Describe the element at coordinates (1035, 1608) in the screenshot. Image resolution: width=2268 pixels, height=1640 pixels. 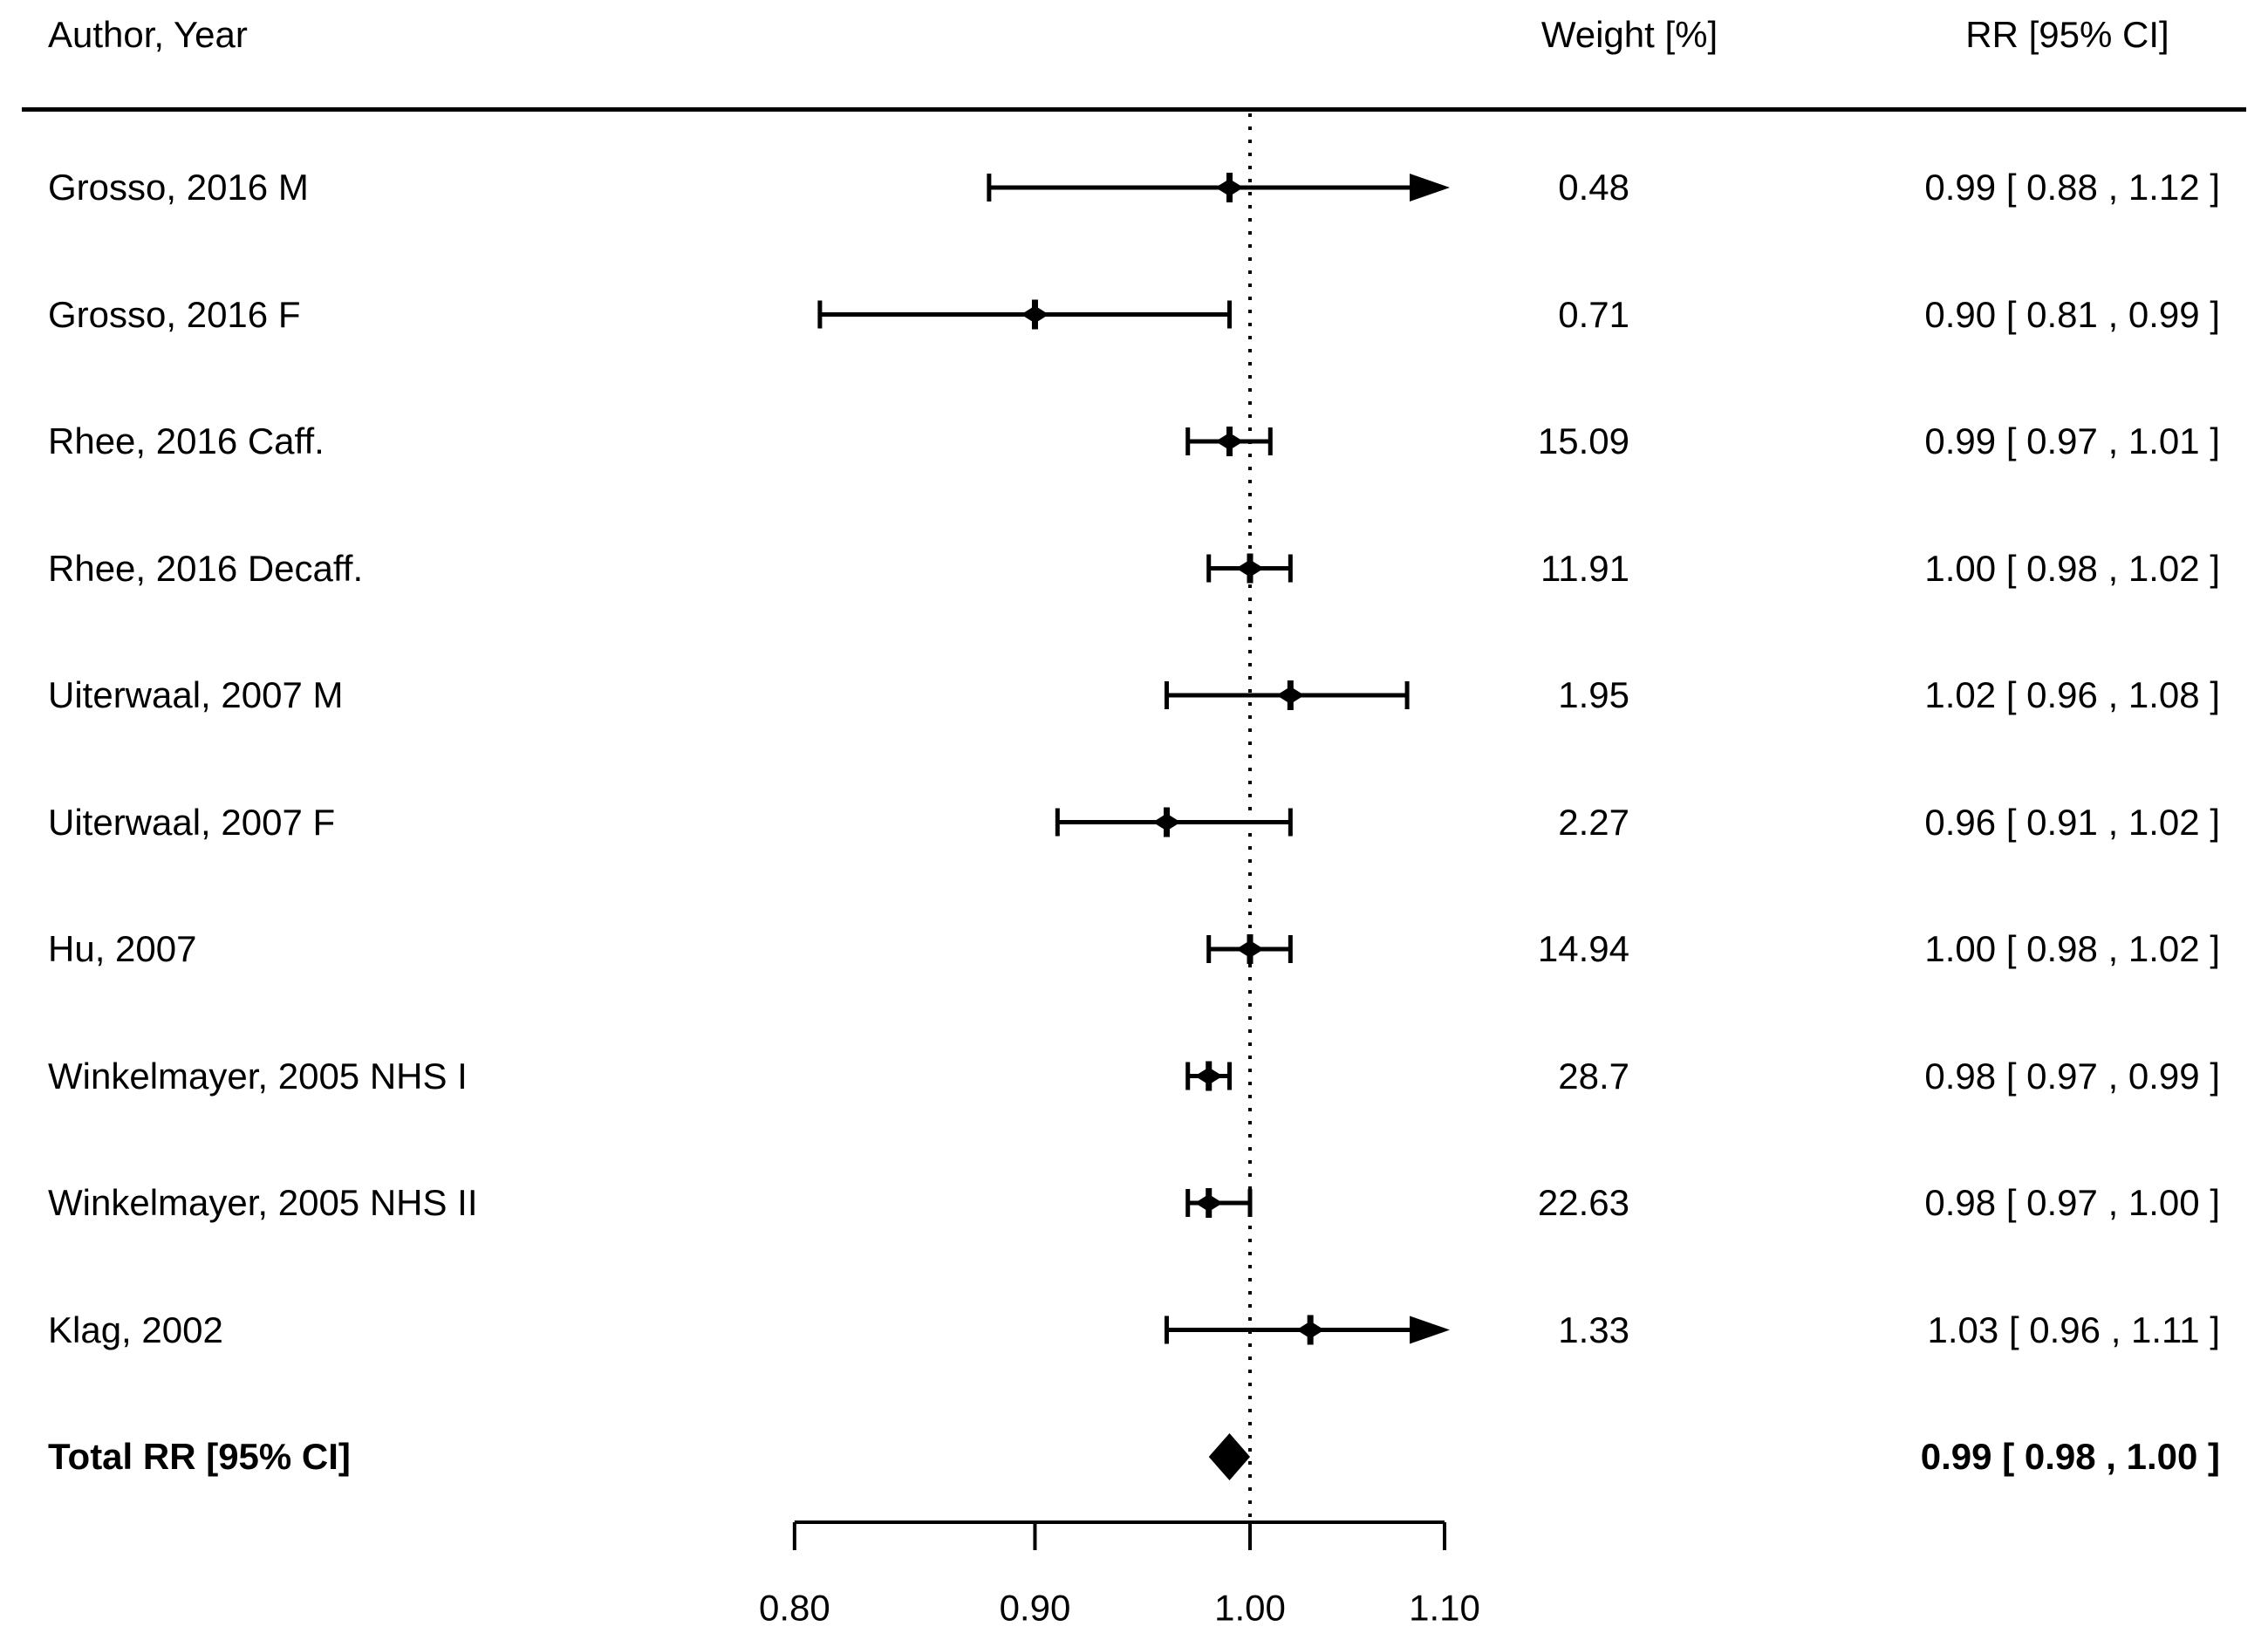
I see `x-axis-tick-label: 0.90` at that location.